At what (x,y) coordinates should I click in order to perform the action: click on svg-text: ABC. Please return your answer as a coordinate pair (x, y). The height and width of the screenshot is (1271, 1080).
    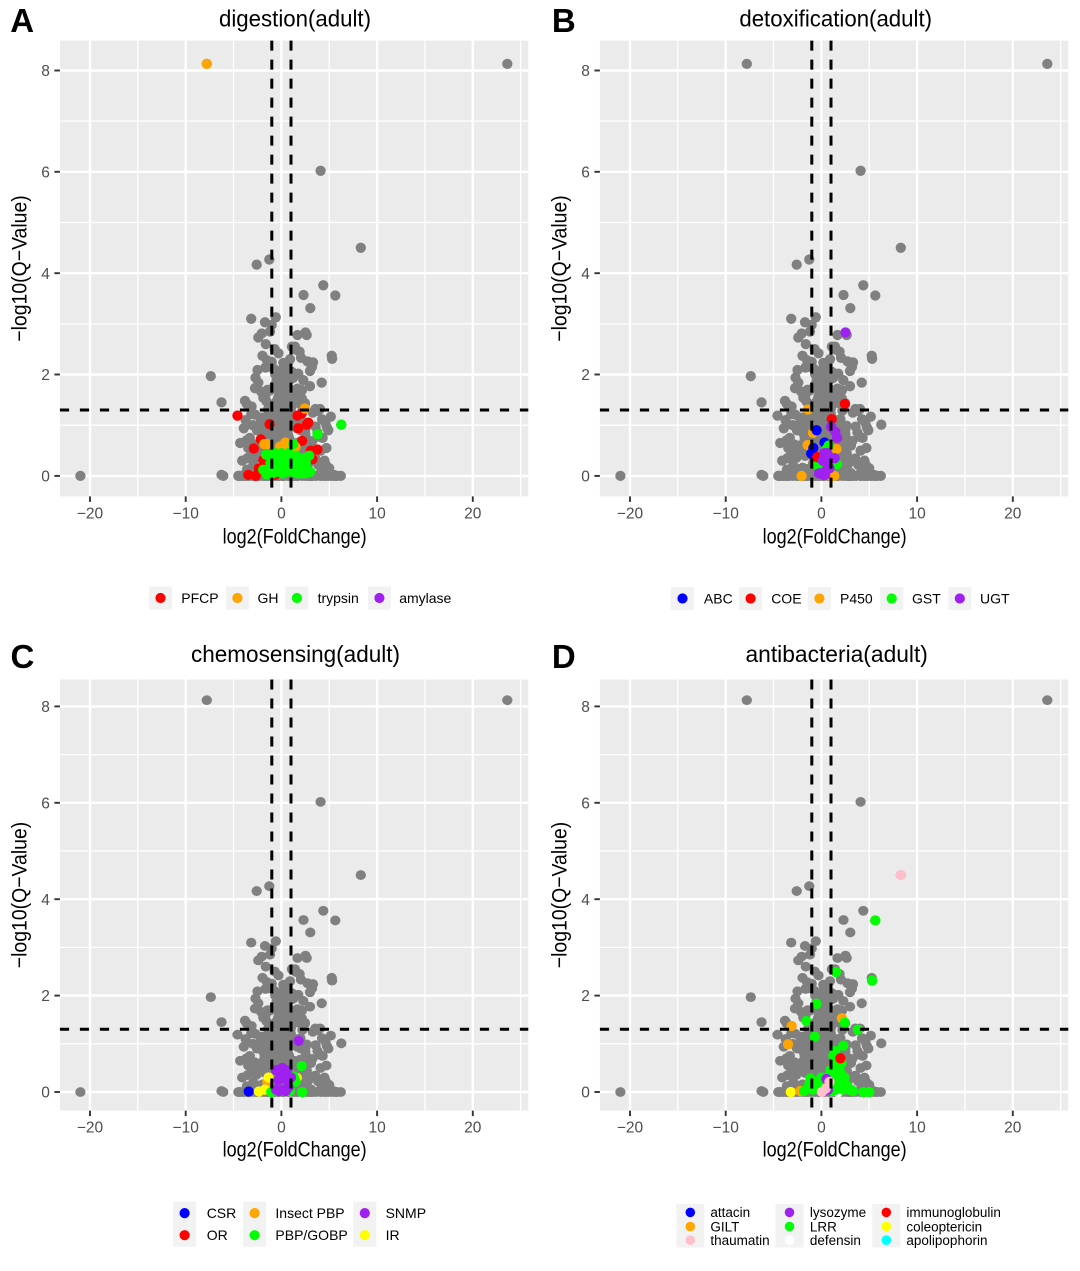
    Looking at the image, I should click on (718, 599).